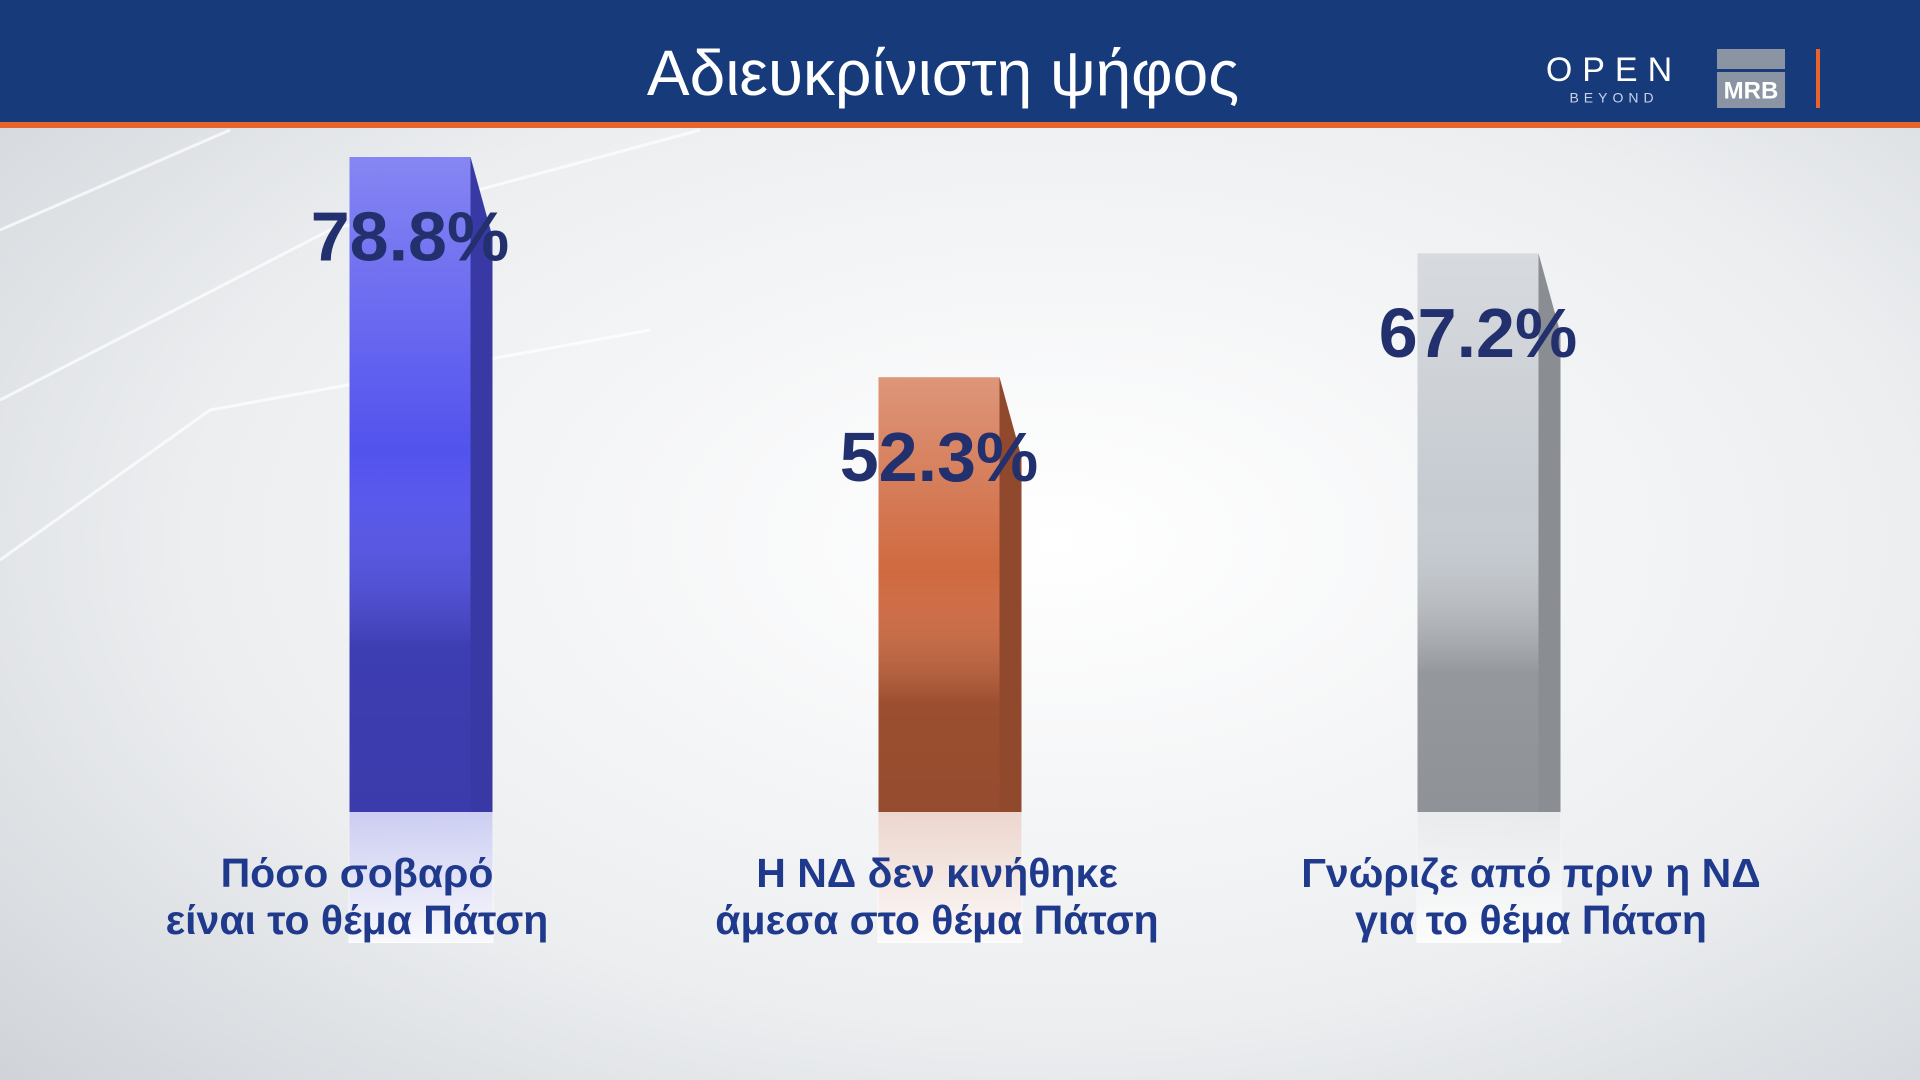  I want to click on value-label: 52.3%, so click(939, 457).